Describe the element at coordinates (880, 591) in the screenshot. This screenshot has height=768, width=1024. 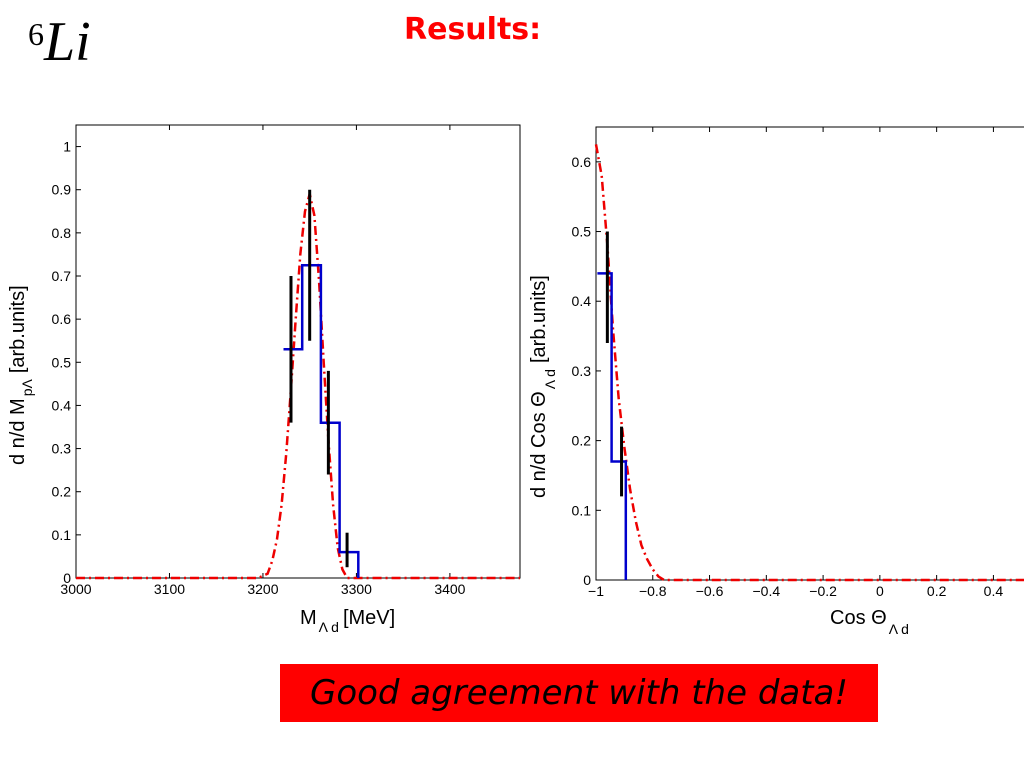
I see `right-xtick-label: 0` at that location.